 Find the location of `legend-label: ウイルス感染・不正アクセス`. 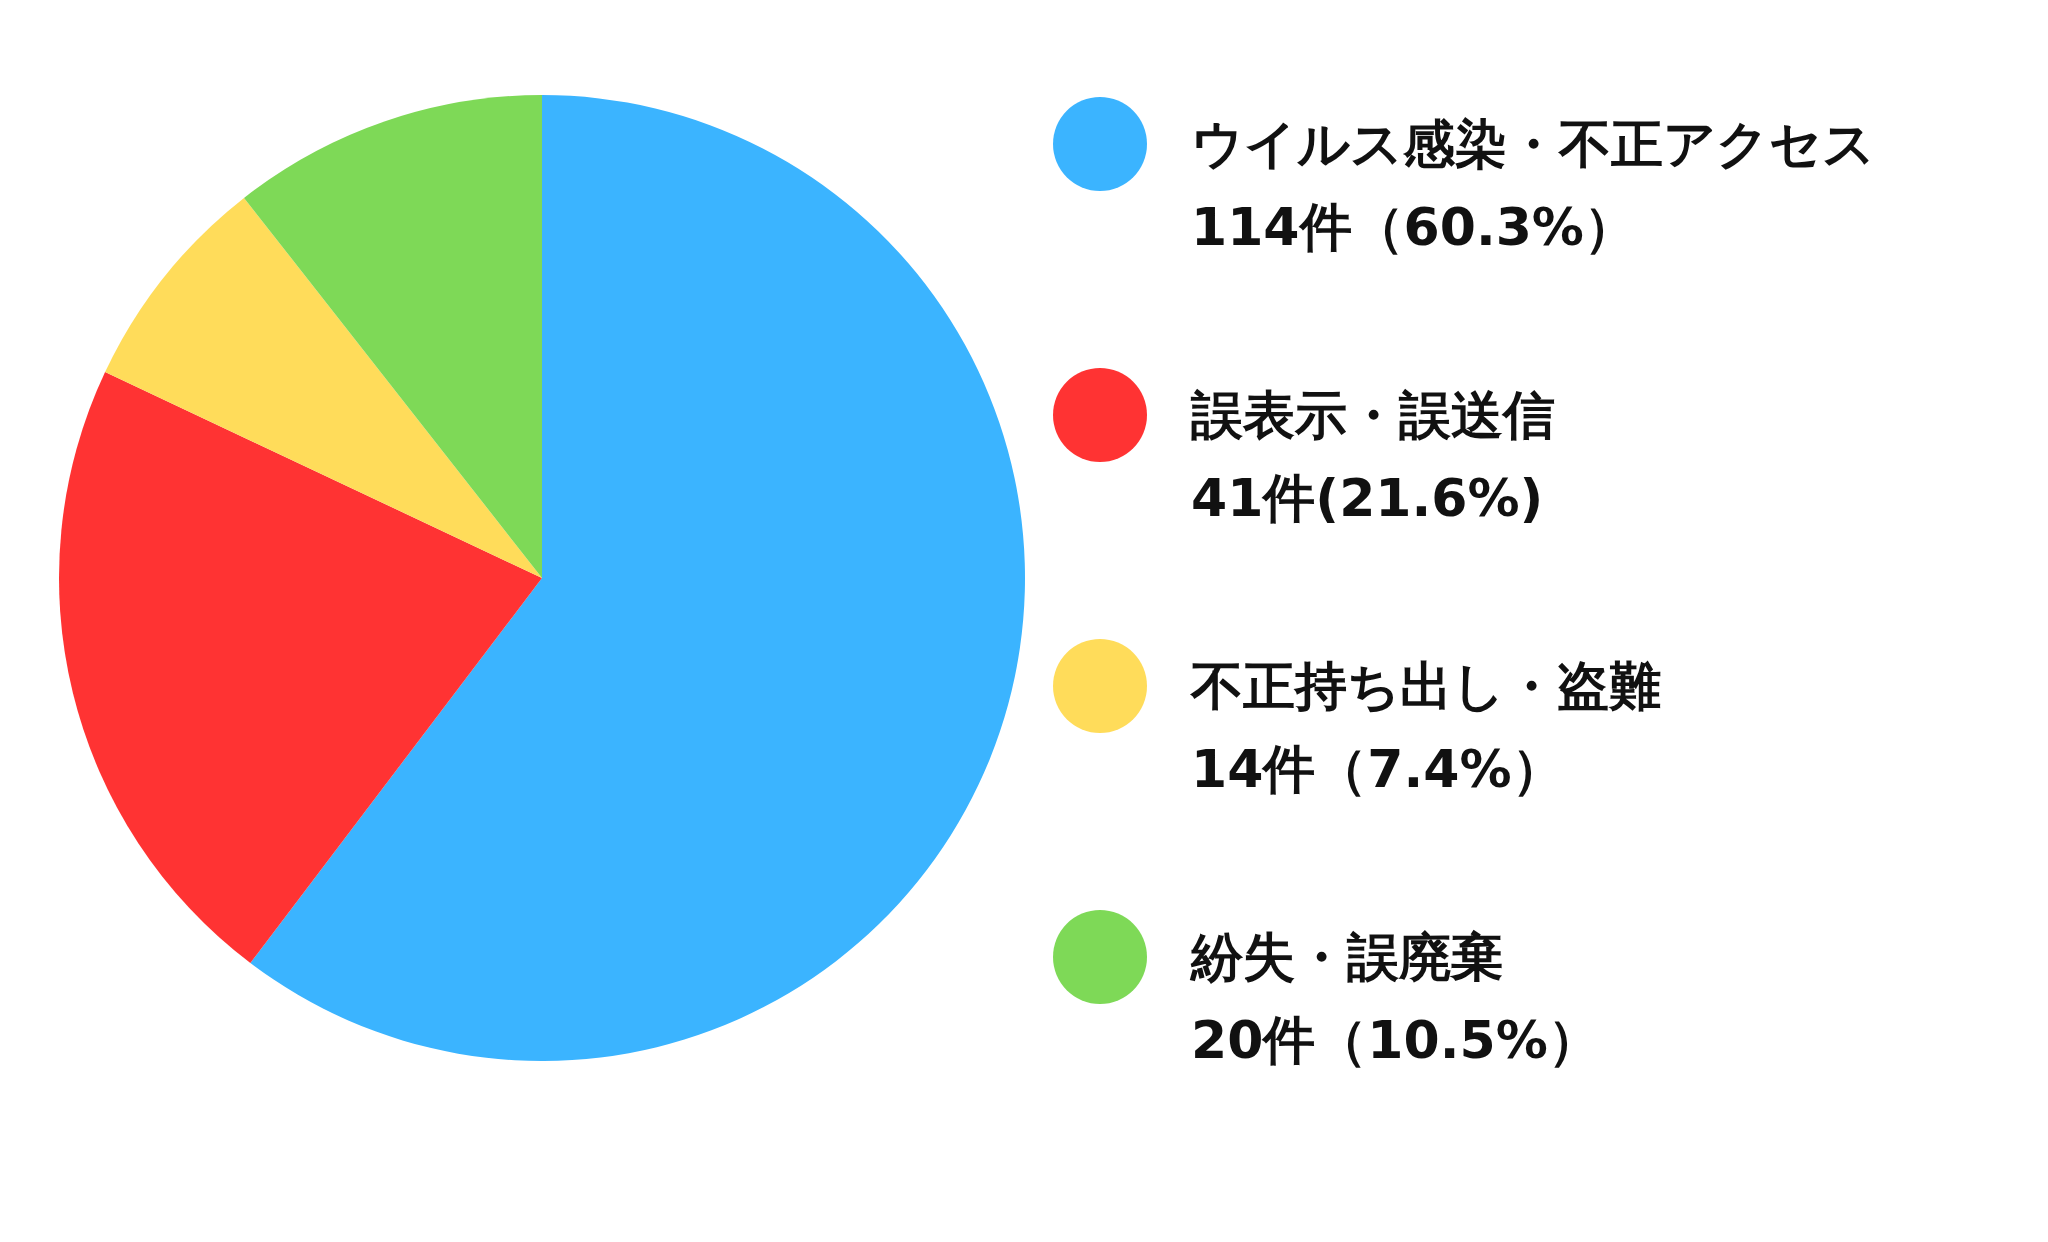

legend-label: ウイルス感染・不正アクセス is located at coordinates (1533, 144).